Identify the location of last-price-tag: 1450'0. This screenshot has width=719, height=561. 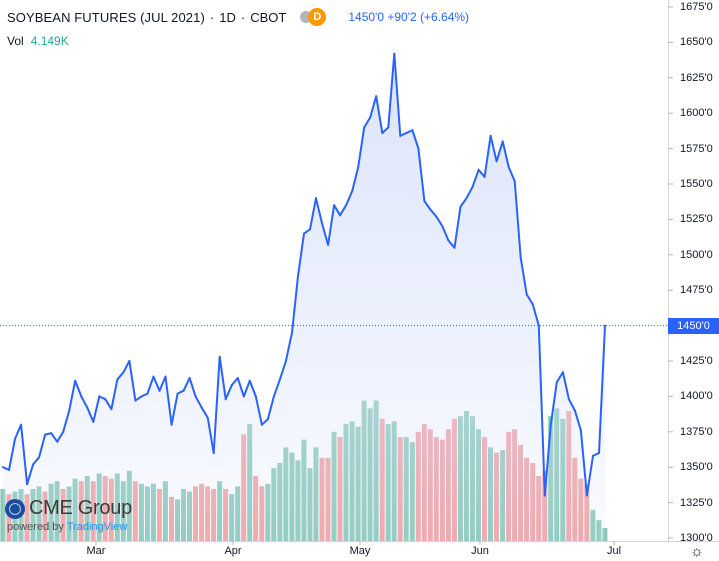
(693, 325).